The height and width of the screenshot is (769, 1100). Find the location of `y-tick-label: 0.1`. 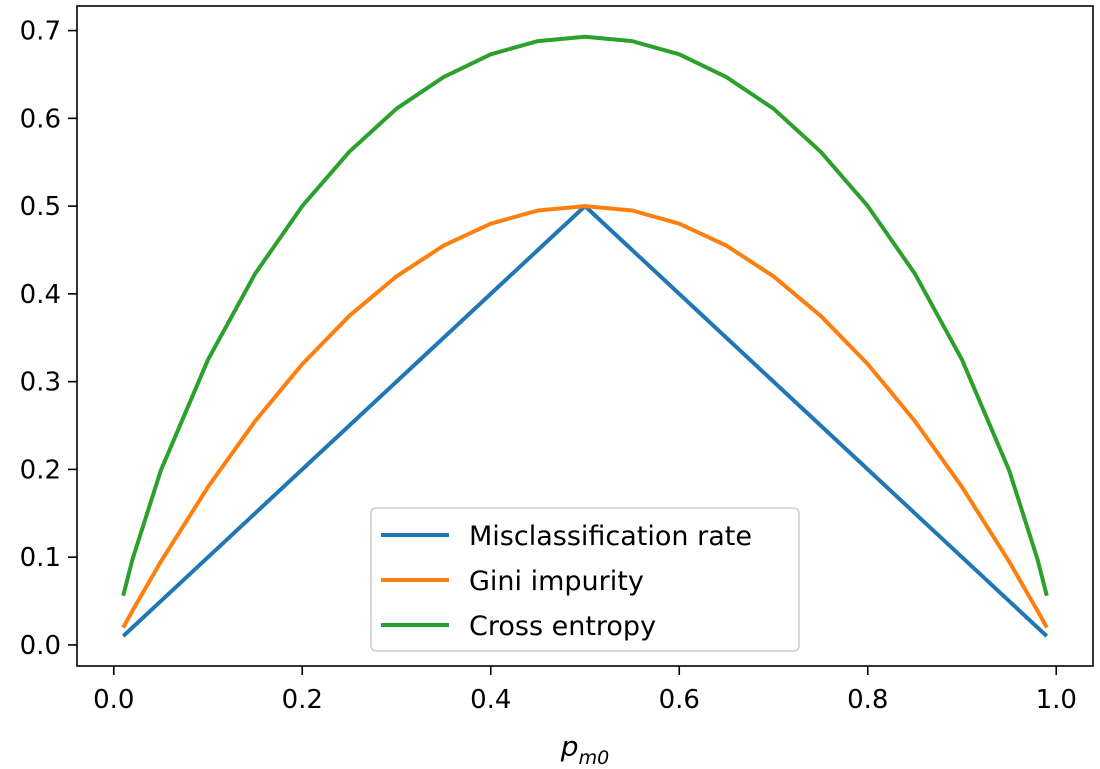

y-tick-label: 0.1 is located at coordinates (40, 558).